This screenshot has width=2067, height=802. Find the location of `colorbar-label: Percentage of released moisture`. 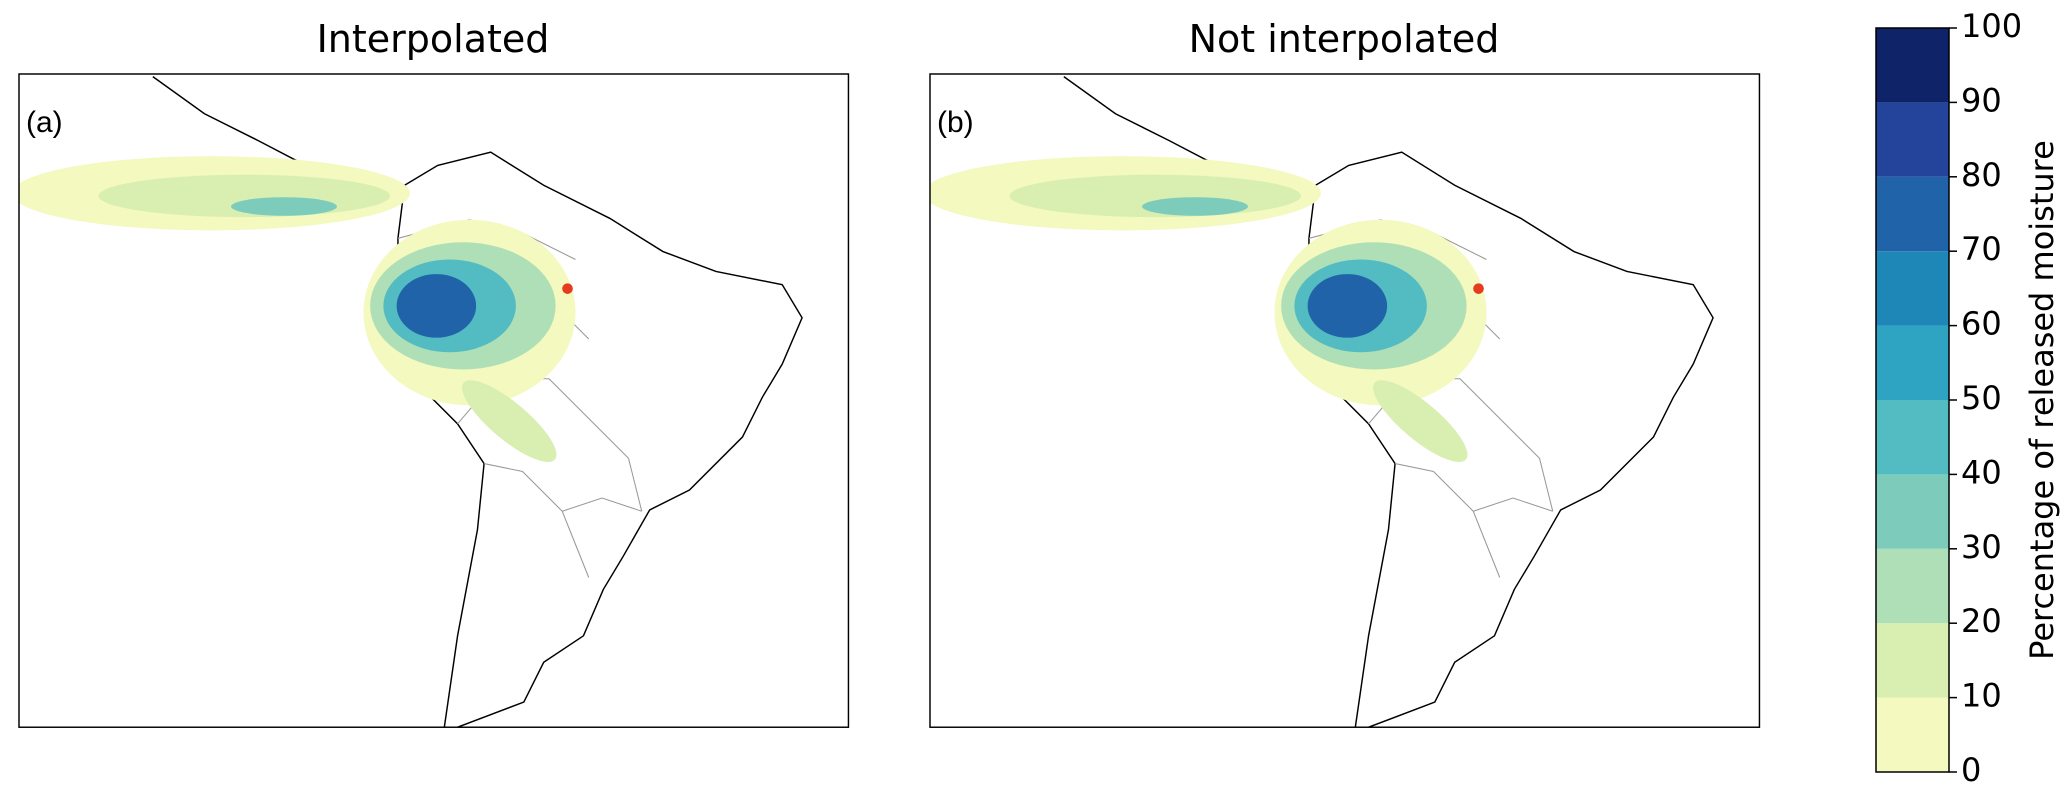

colorbar-label: Percentage of released moisture is located at coordinates (2042, 400).